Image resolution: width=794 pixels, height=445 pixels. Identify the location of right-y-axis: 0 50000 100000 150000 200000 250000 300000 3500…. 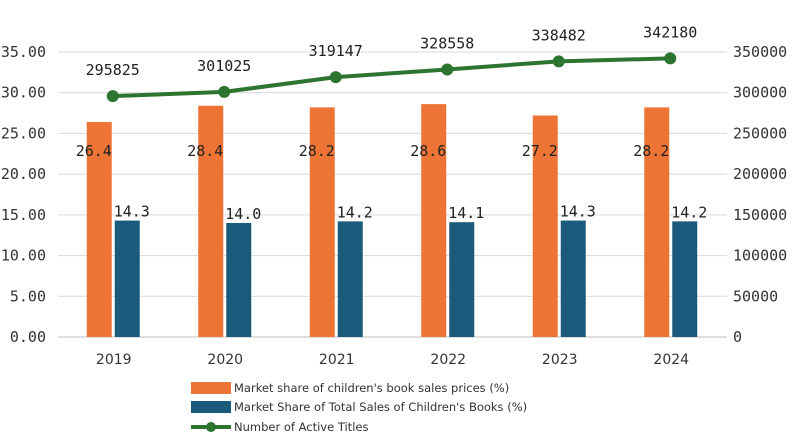
(760, 194).